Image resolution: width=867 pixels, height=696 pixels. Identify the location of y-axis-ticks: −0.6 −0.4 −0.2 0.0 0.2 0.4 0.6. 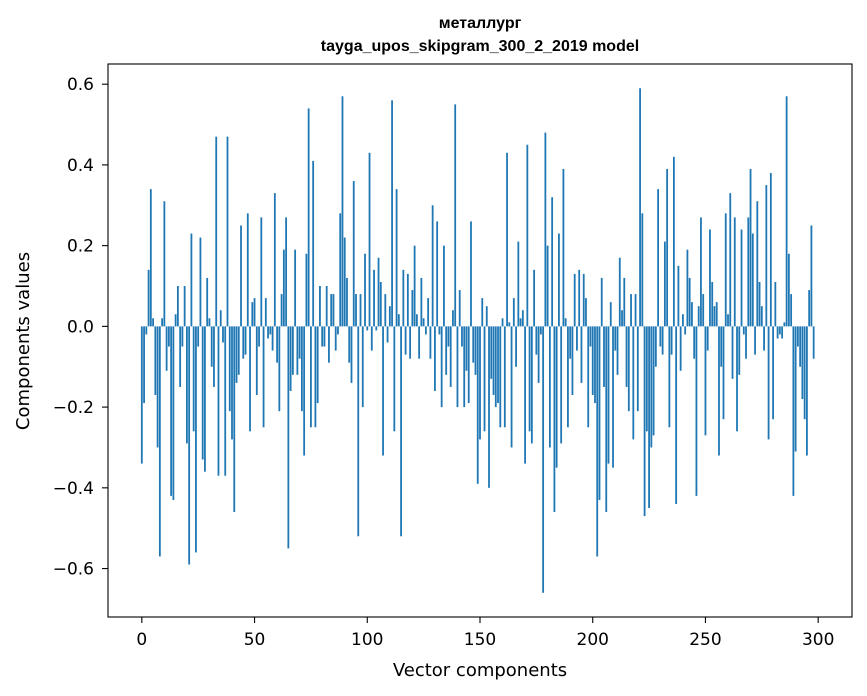
(80, 327).